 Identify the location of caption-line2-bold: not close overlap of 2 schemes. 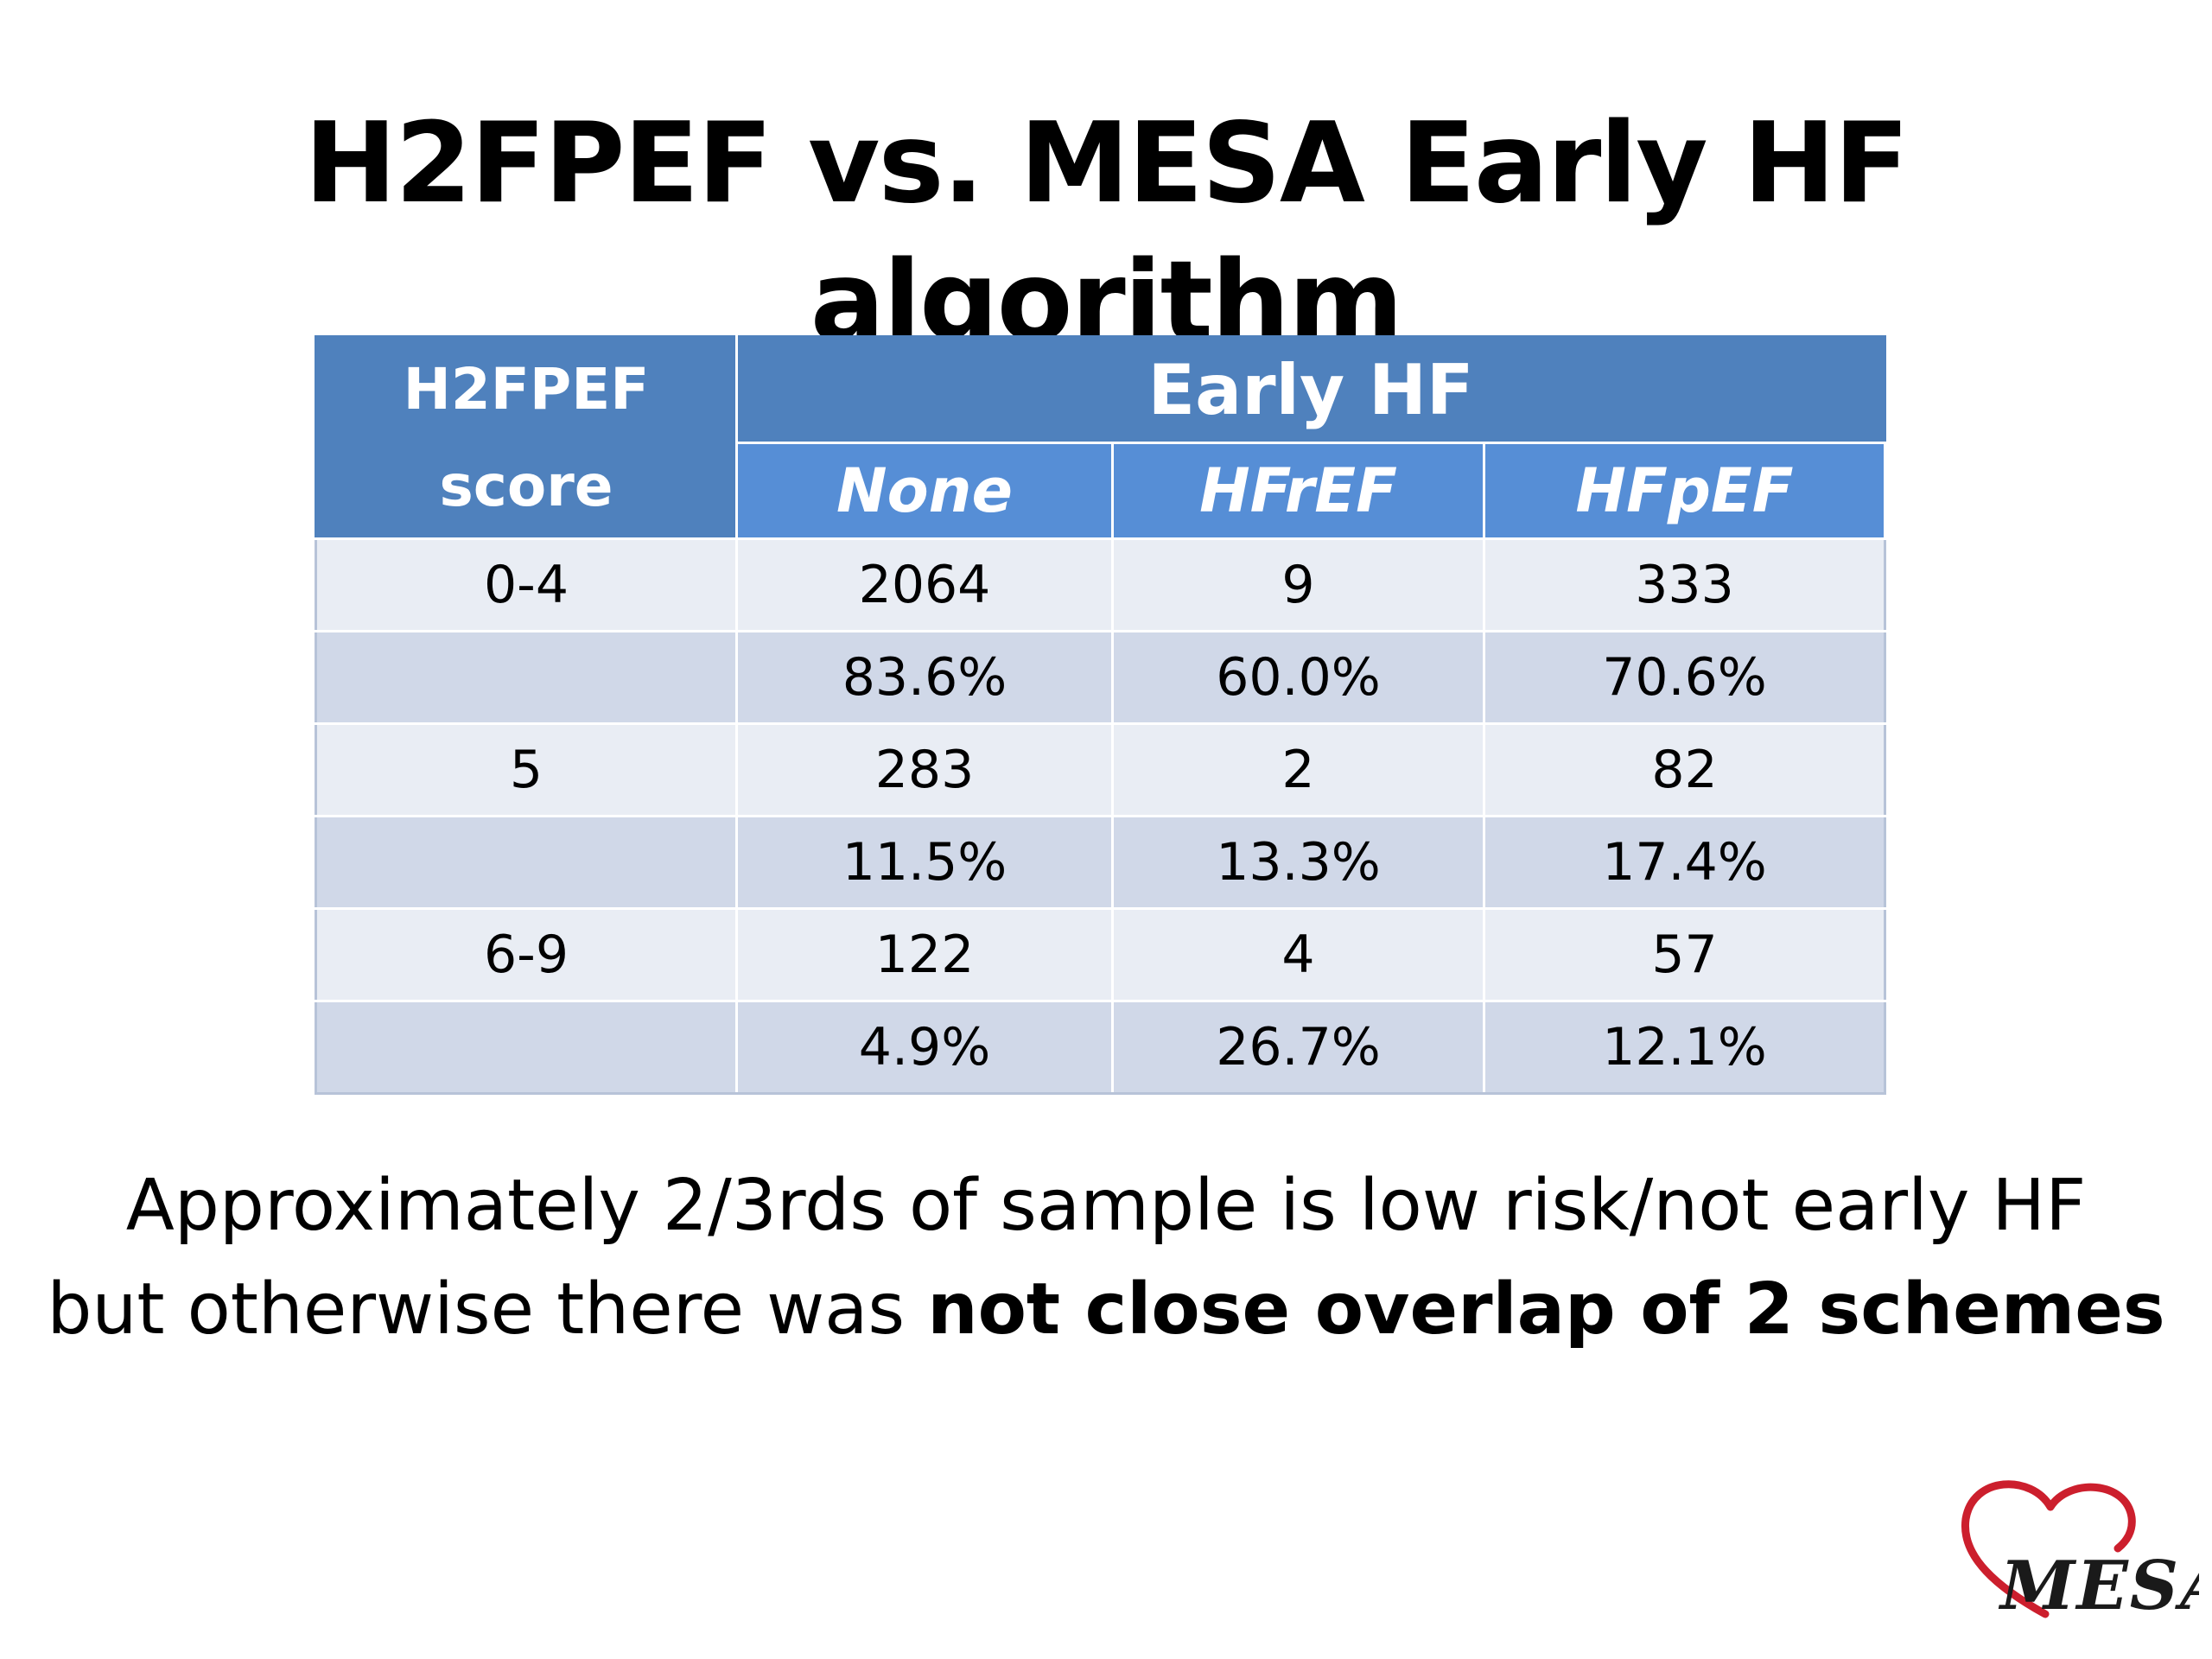
(1546, 1309).